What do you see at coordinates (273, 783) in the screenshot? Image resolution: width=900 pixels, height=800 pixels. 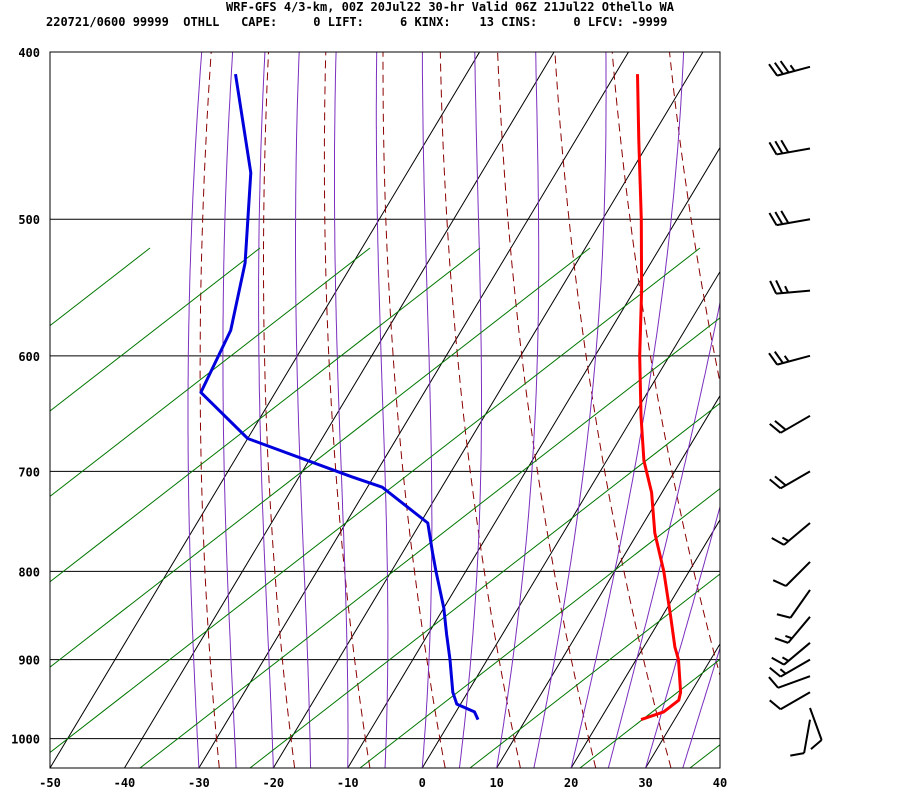 I see `x-tick-label: -20` at bounding box center [273, 783].